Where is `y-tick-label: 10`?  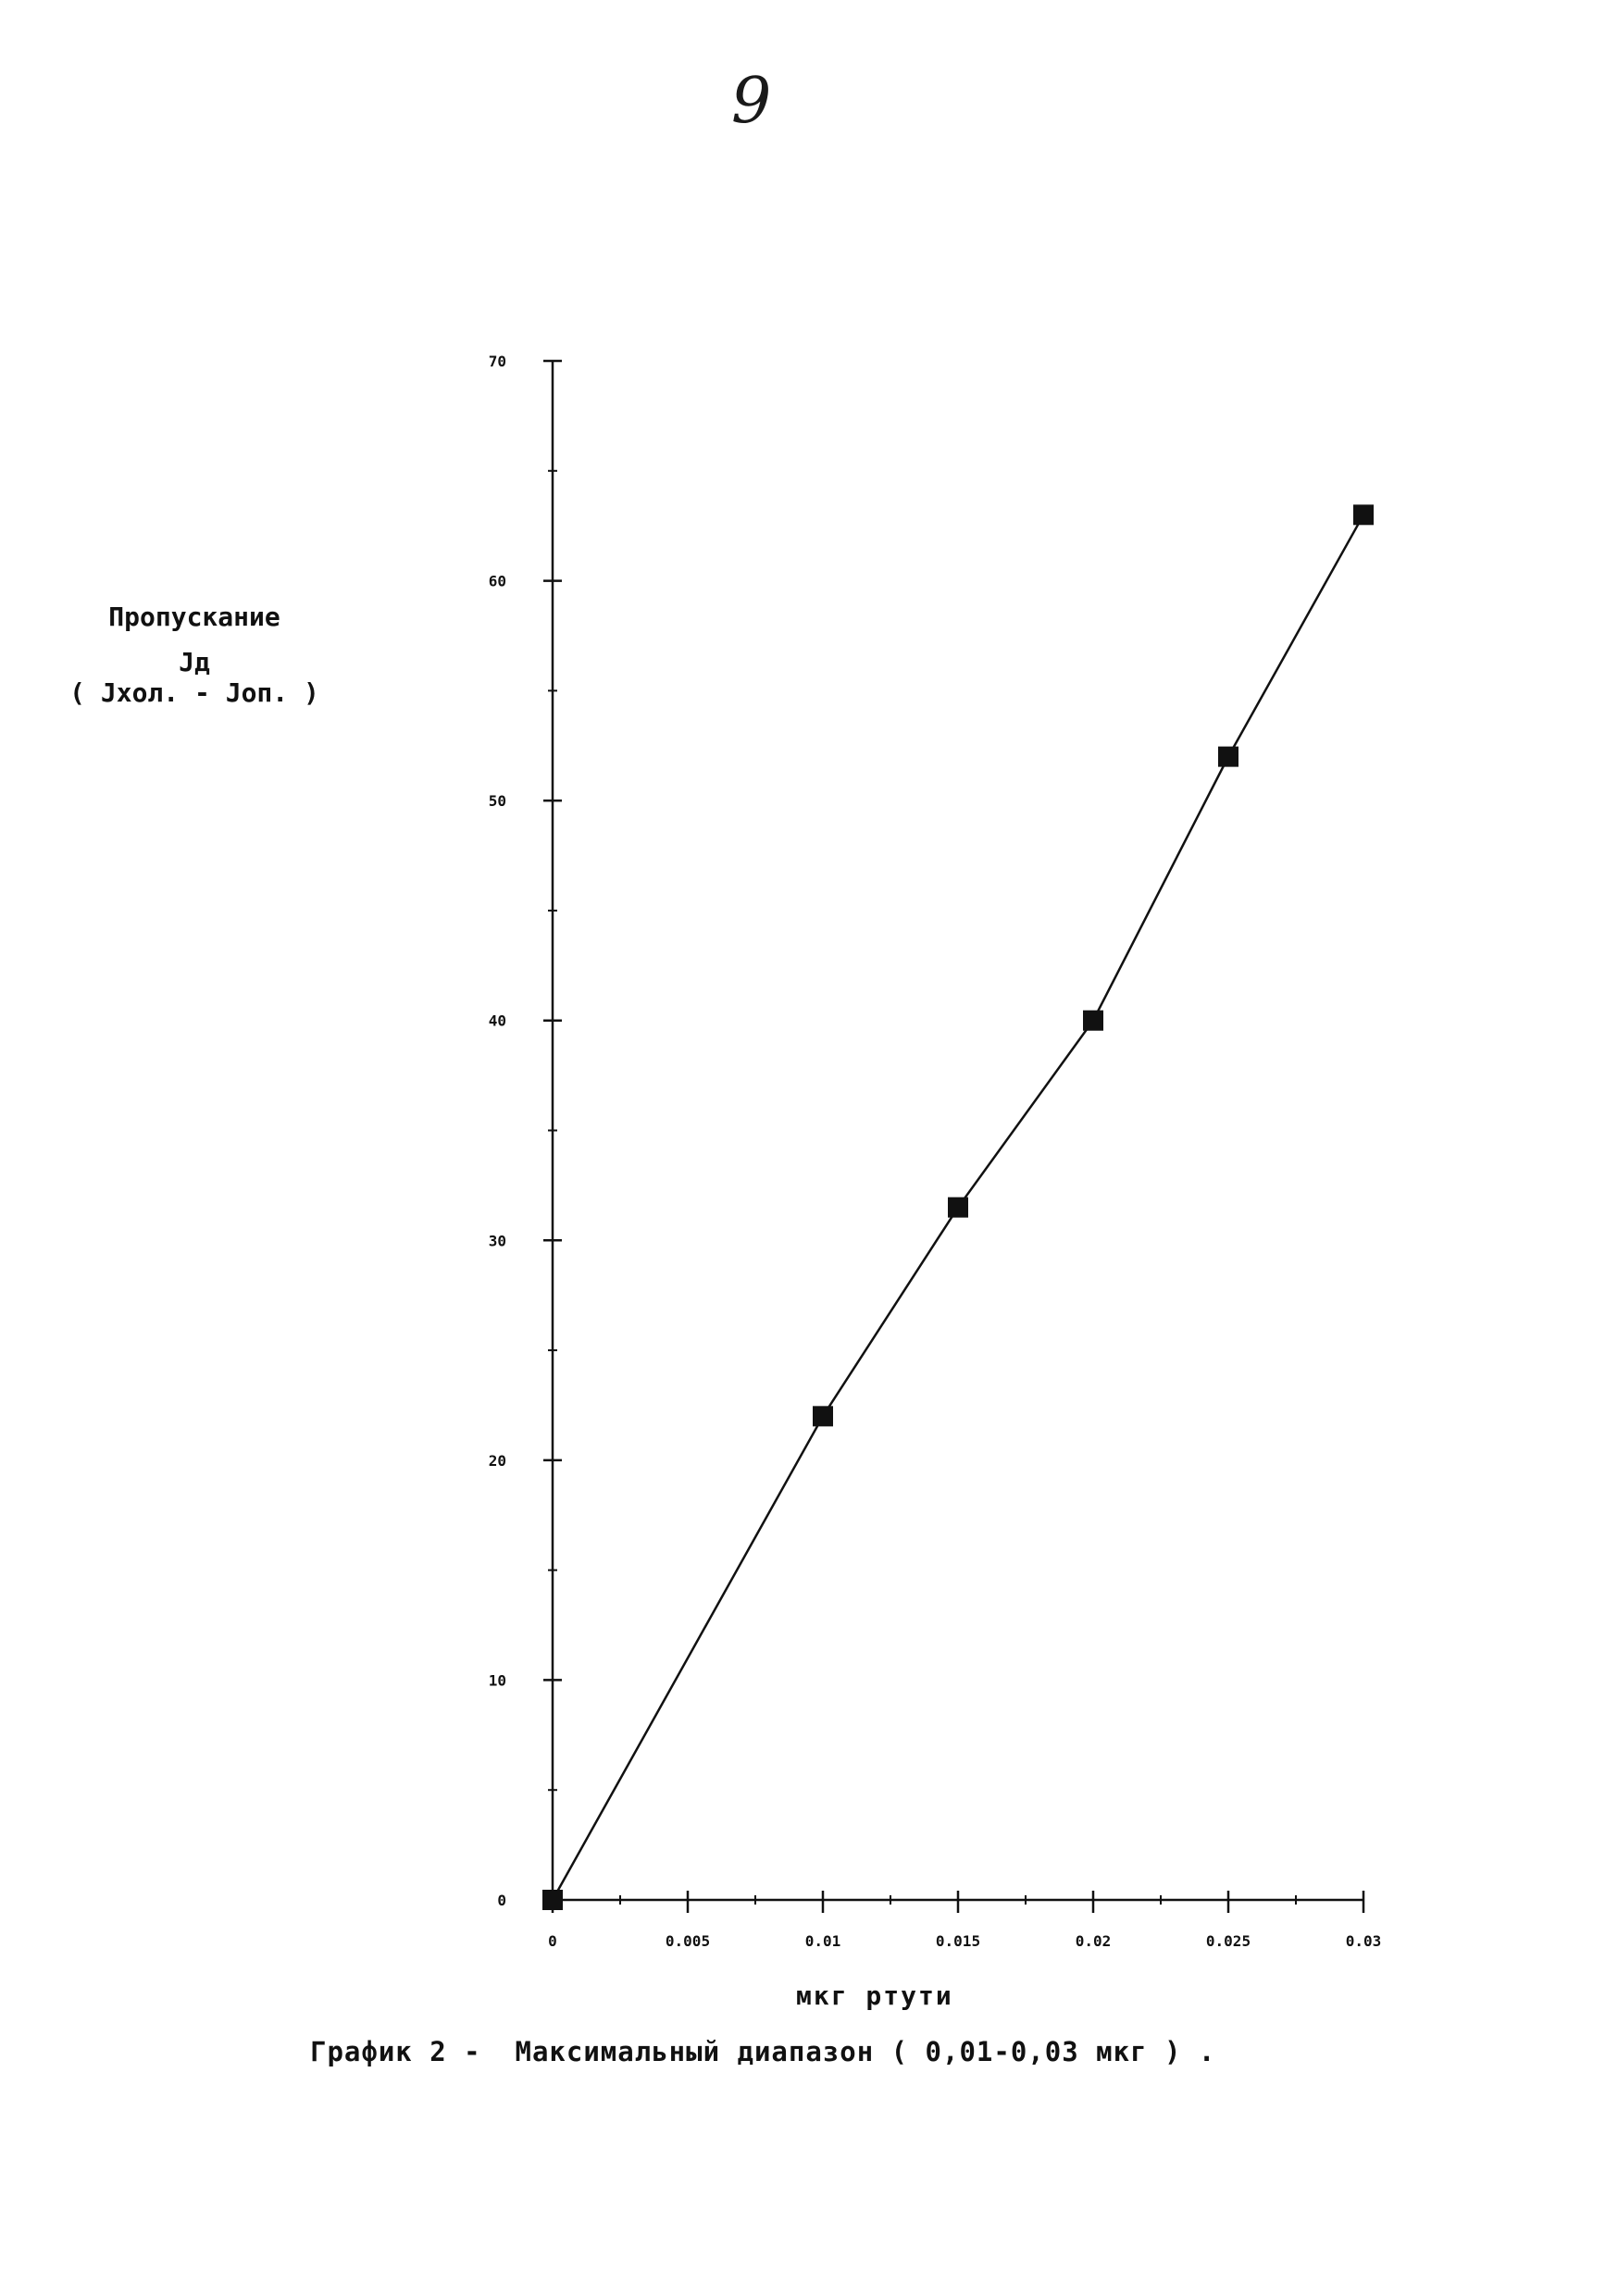 y-tick-label: 10 is located at coordinates (497, 1680).